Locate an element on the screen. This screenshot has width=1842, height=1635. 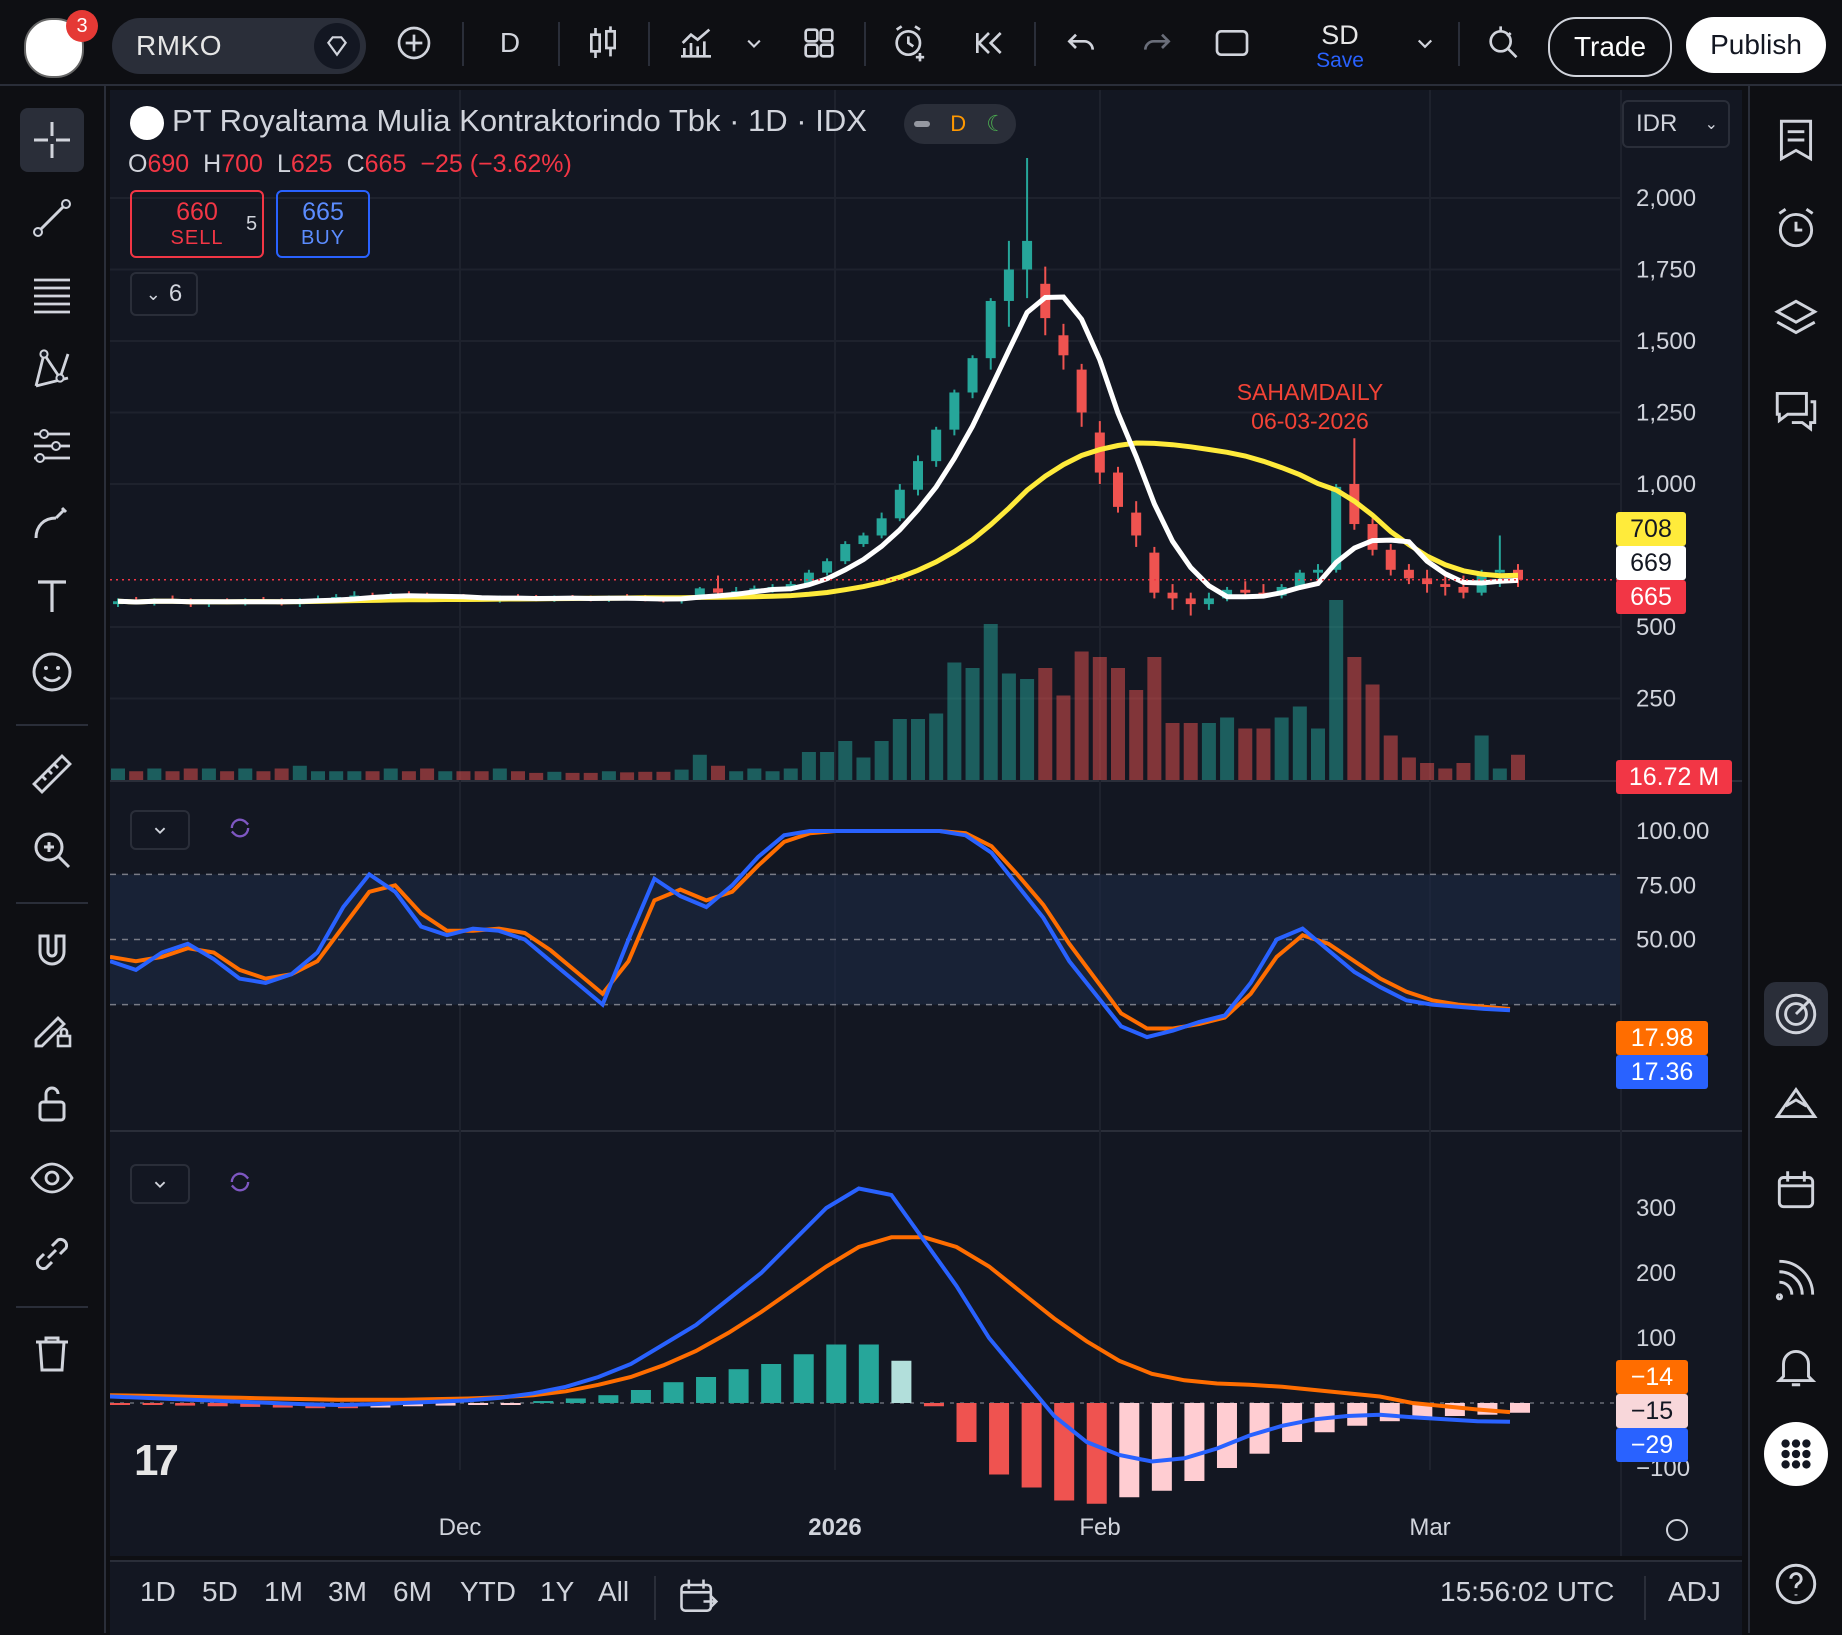
layouts-grid-icon is located at coordinates (819, 43).